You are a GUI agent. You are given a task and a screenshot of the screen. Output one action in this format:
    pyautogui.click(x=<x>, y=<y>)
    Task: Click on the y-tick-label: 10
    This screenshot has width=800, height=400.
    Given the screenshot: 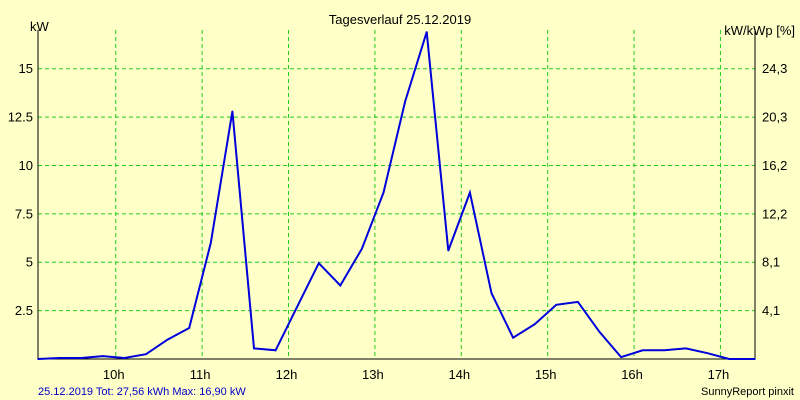 What is the action you would take?
    pyautogui.click(x=26, y=165)
    